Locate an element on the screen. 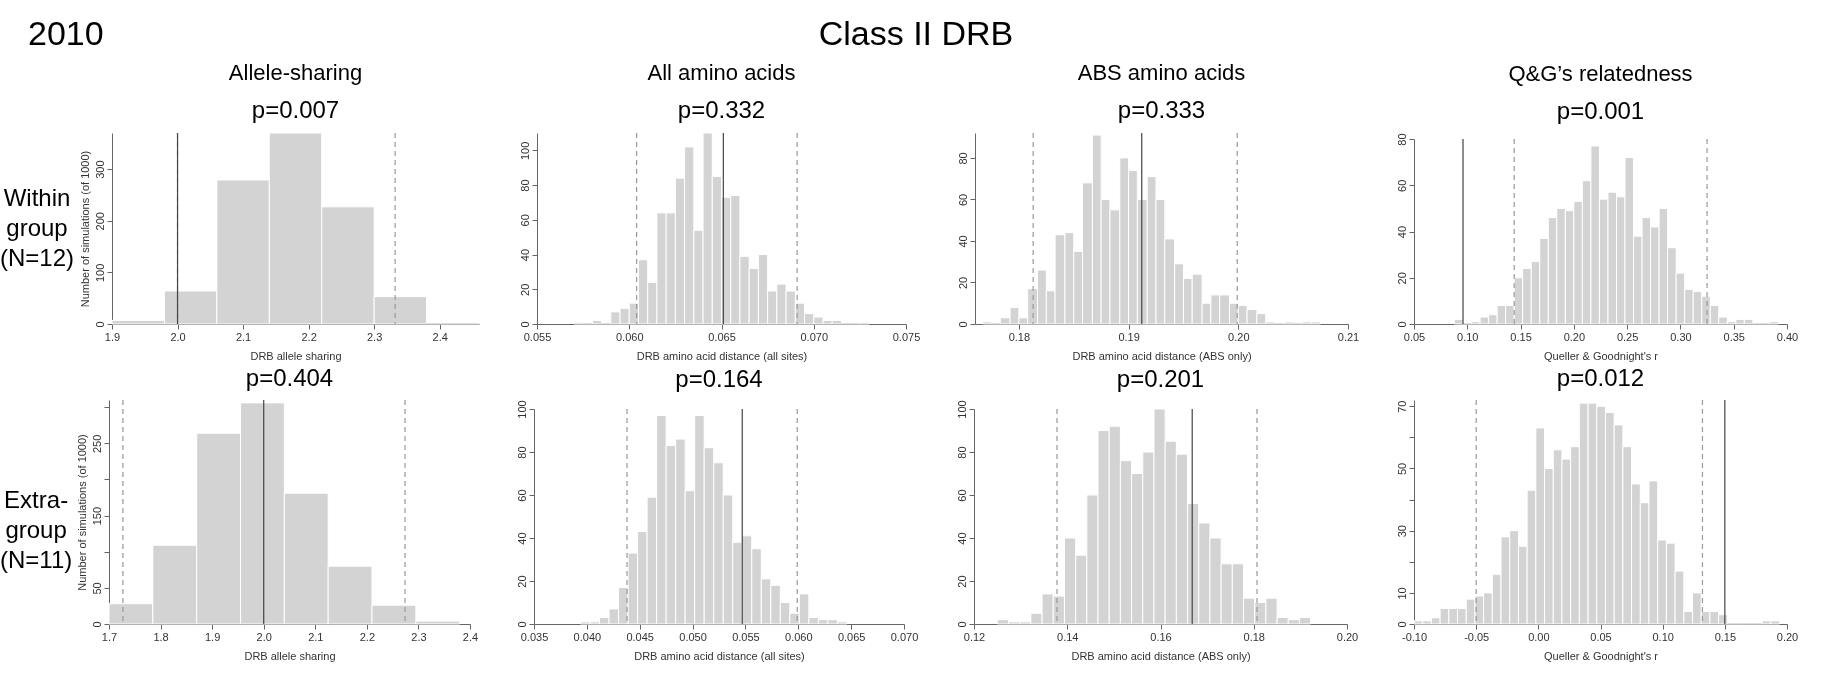 The image size is (1832, 684). x-tick-label: 0.00 is located at coordinates (1539, 636).